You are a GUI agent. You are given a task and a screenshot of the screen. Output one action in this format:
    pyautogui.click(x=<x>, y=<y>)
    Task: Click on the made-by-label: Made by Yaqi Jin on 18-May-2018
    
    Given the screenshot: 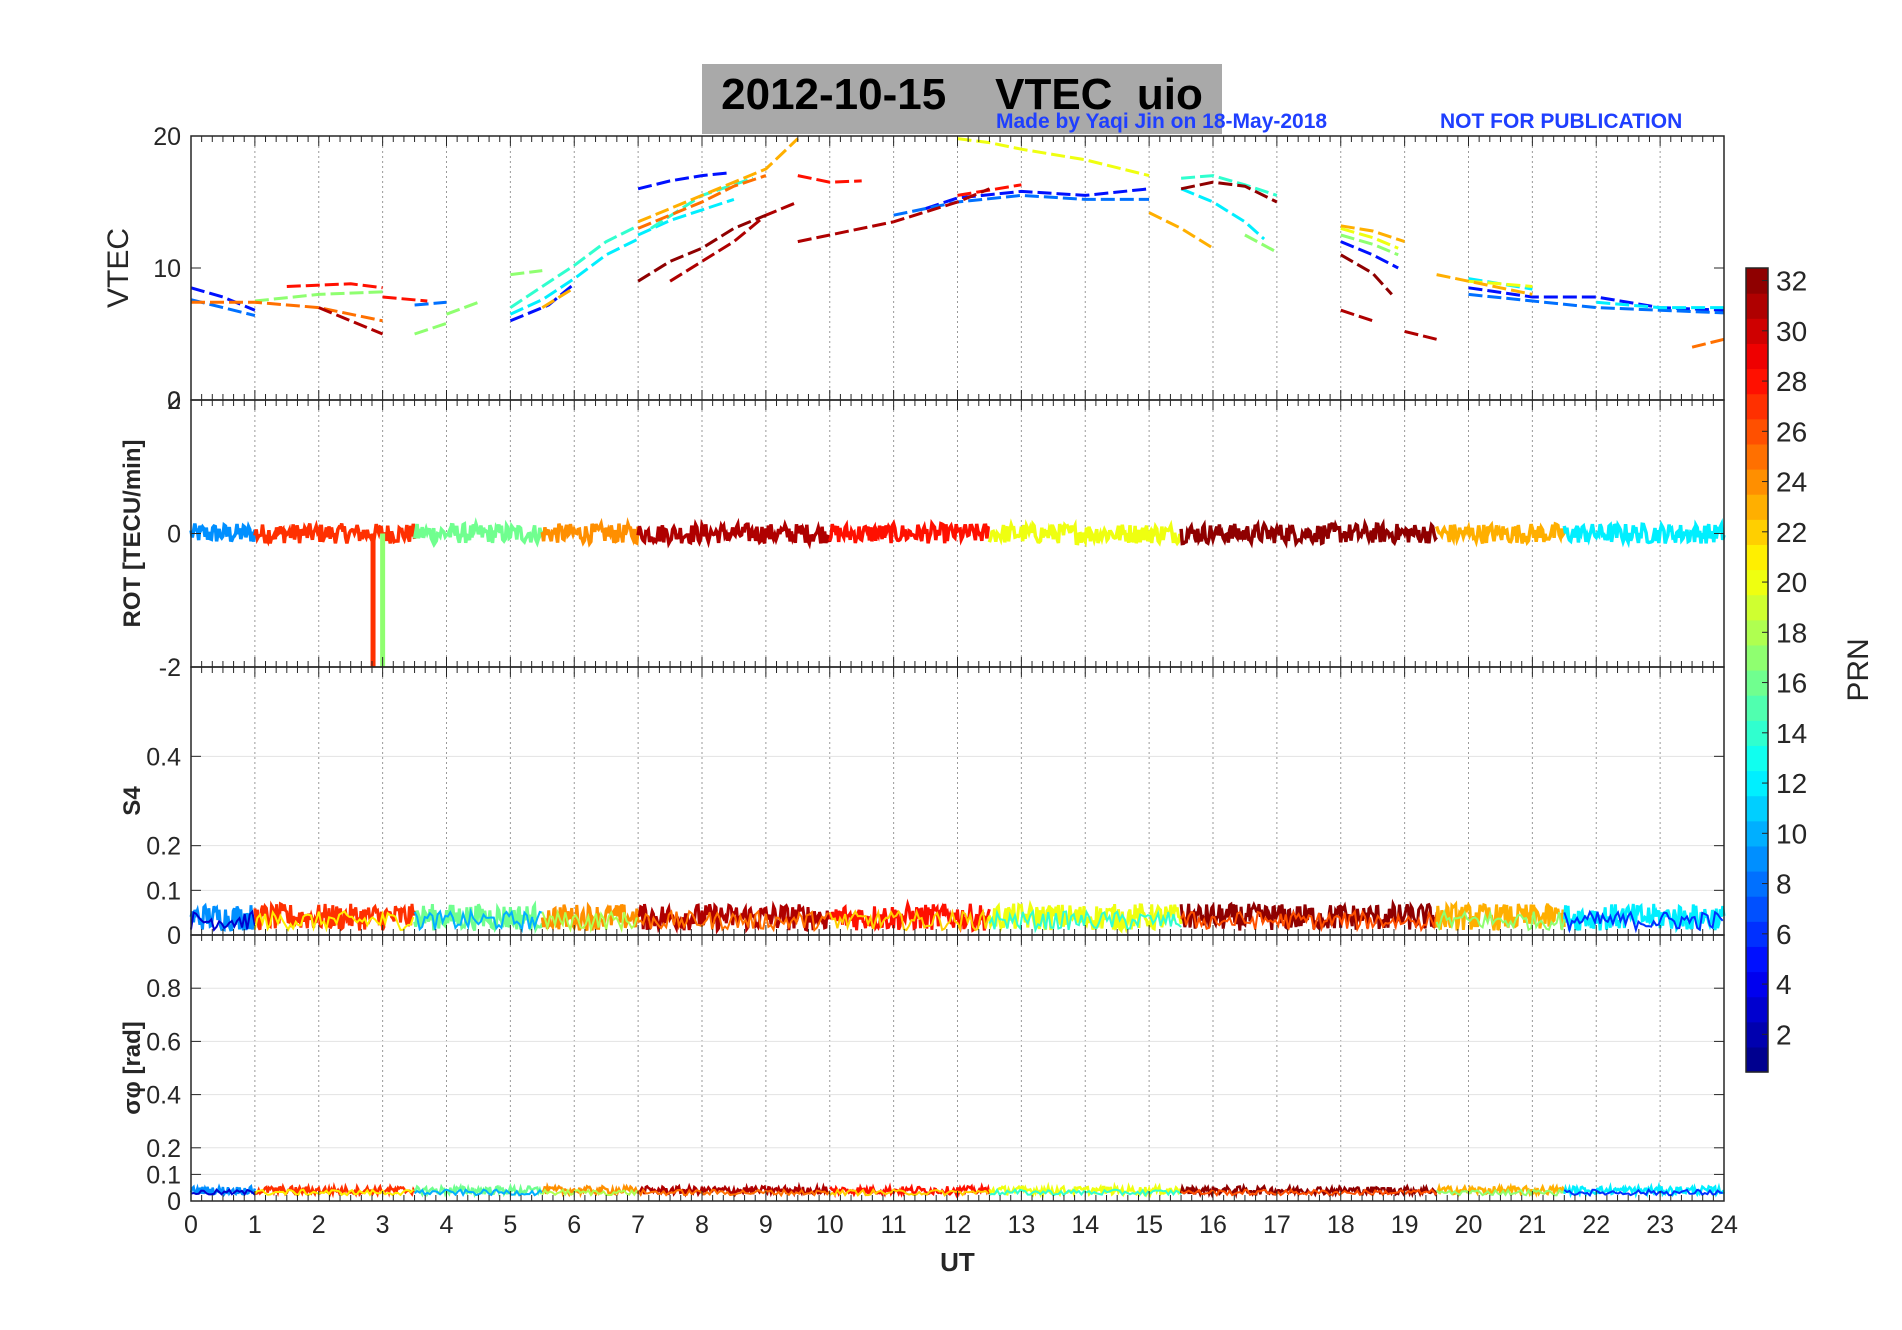 What is the action you would take?
    pyautogui.click(x=1162, y=121)
    